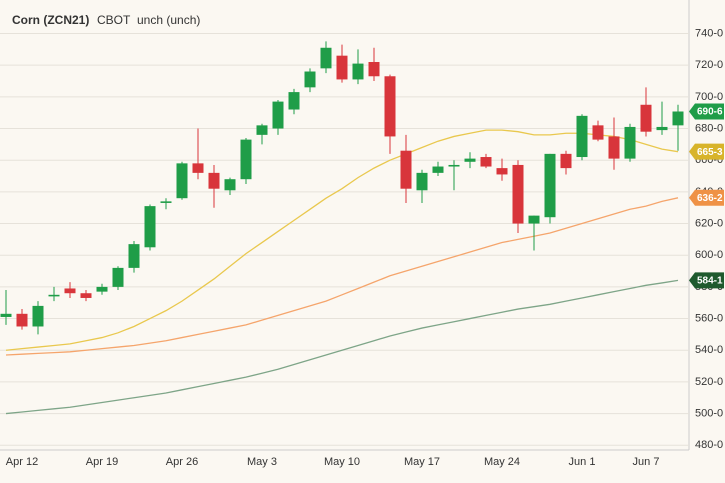  Describe the element at coordinates (710, 280) in the screenshot. I see `price-tag-label: 584-1` at that location.